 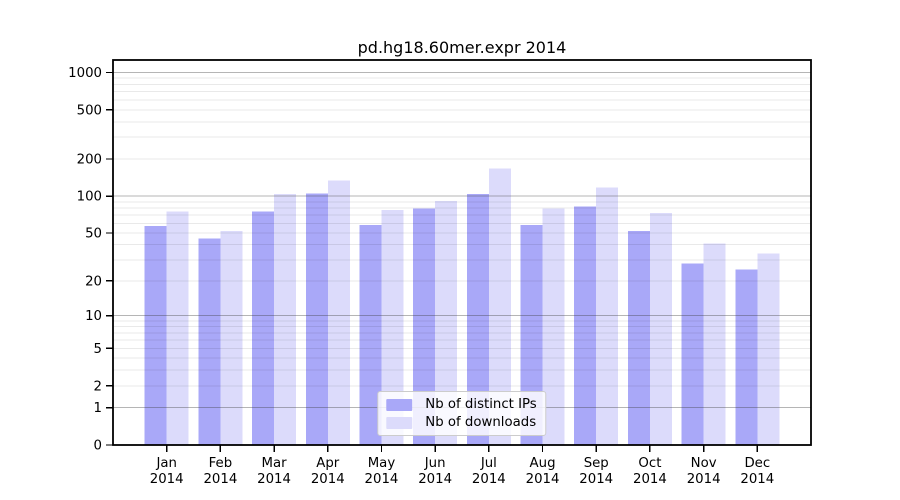 What do you see at coordinates (481, 404) in the screenshot?
I see `legend-label-distinct-ips: Nb of distinct IPs` at bounding box center [481, 404].